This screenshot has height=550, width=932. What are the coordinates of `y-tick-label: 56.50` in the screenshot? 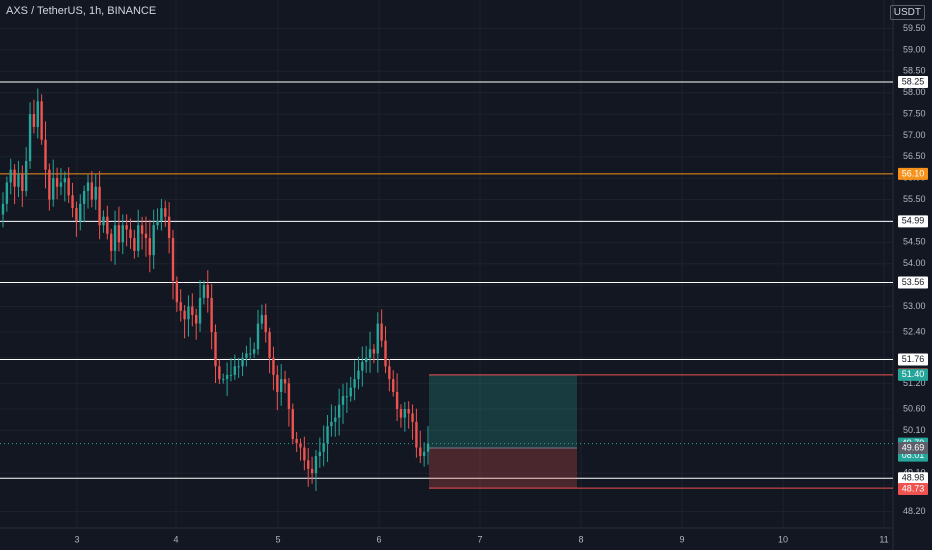 It's located at (914, 156).